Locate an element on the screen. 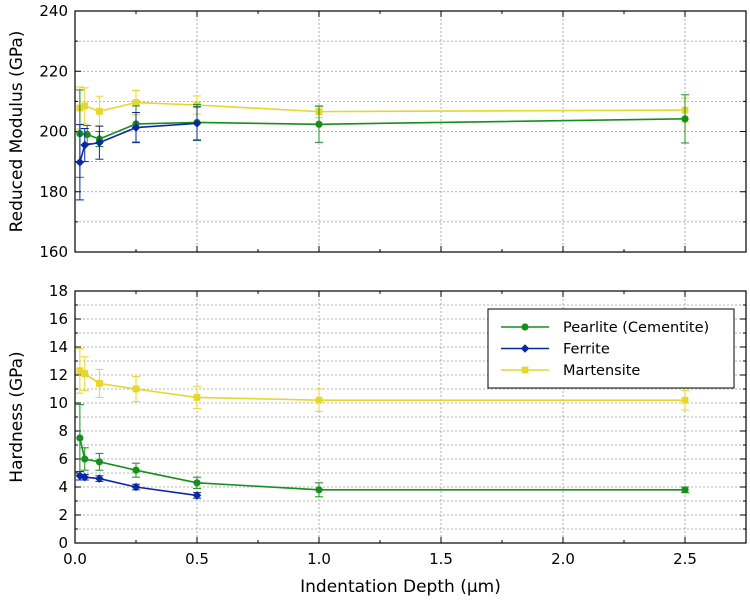 This screenshot has width=750, height=600. series-martensite is located at coordinates (382, 379).